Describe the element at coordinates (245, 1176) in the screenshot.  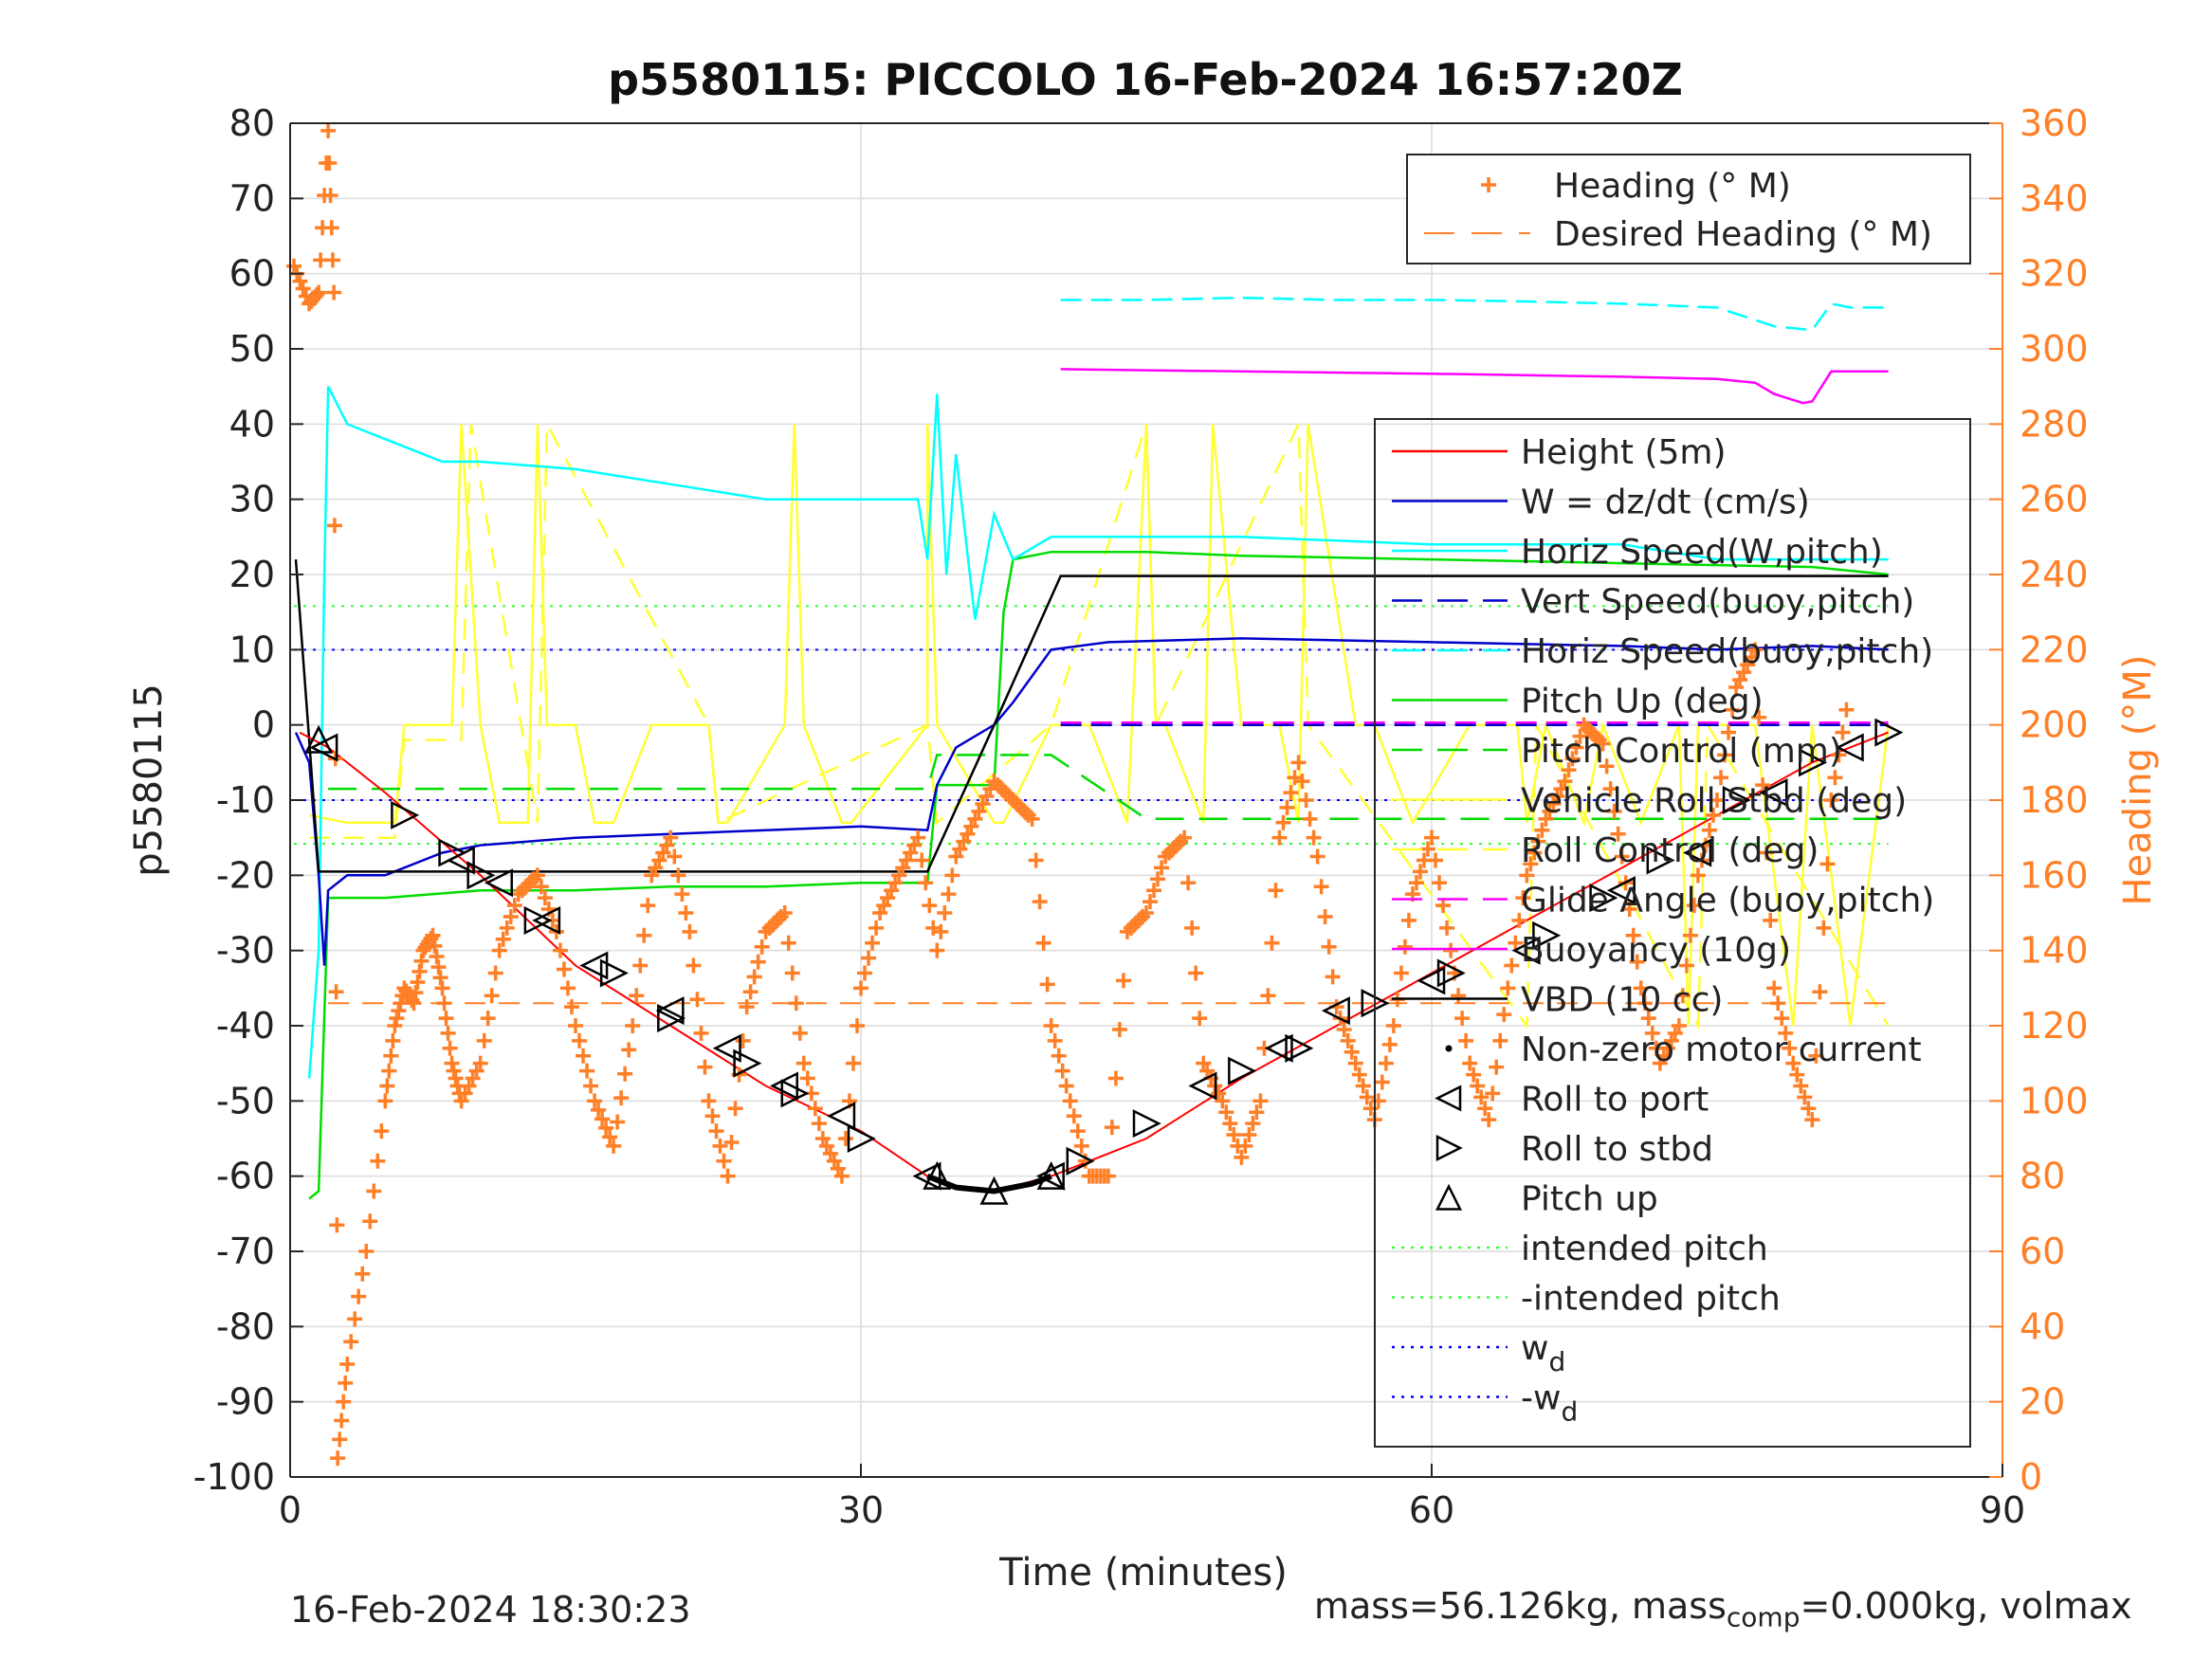
I see `y-tick-label: -60` at that location.